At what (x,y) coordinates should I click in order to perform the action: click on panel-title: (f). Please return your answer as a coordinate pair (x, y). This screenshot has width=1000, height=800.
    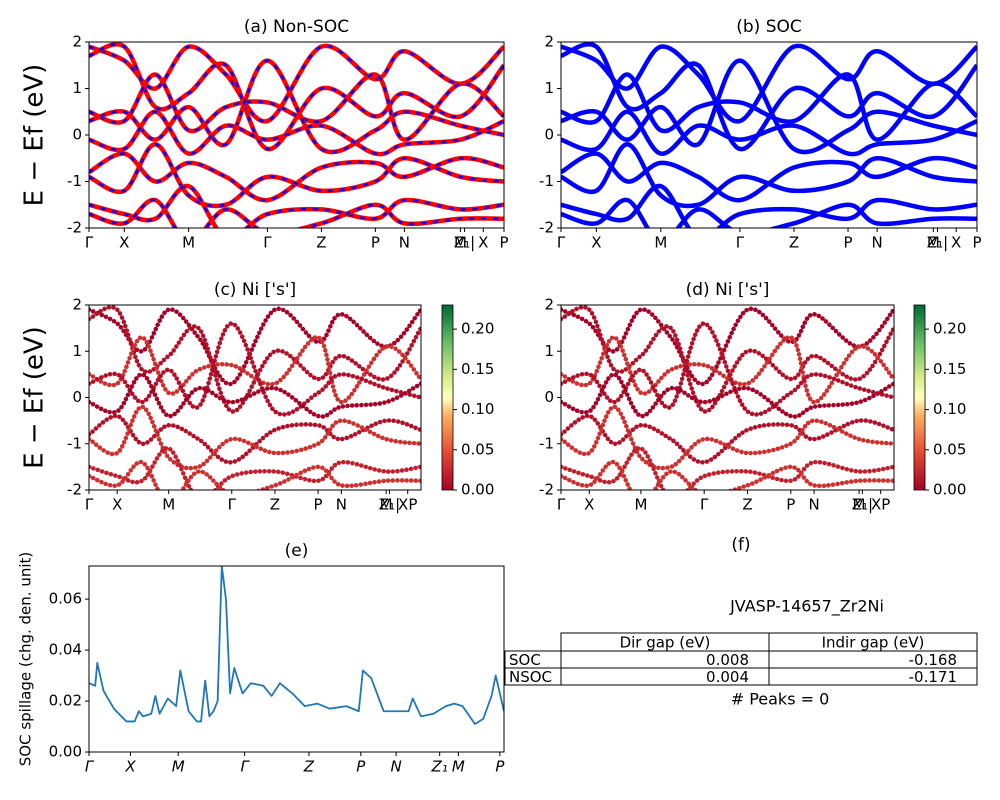
    Looking at the image, I should click on (740, 545).